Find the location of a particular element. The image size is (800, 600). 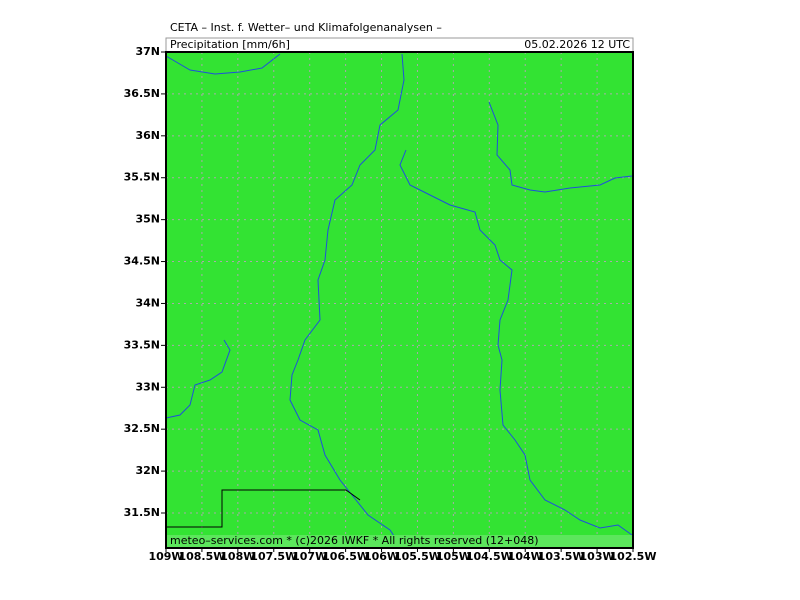

footer-band is located at coordinates (399, 541).